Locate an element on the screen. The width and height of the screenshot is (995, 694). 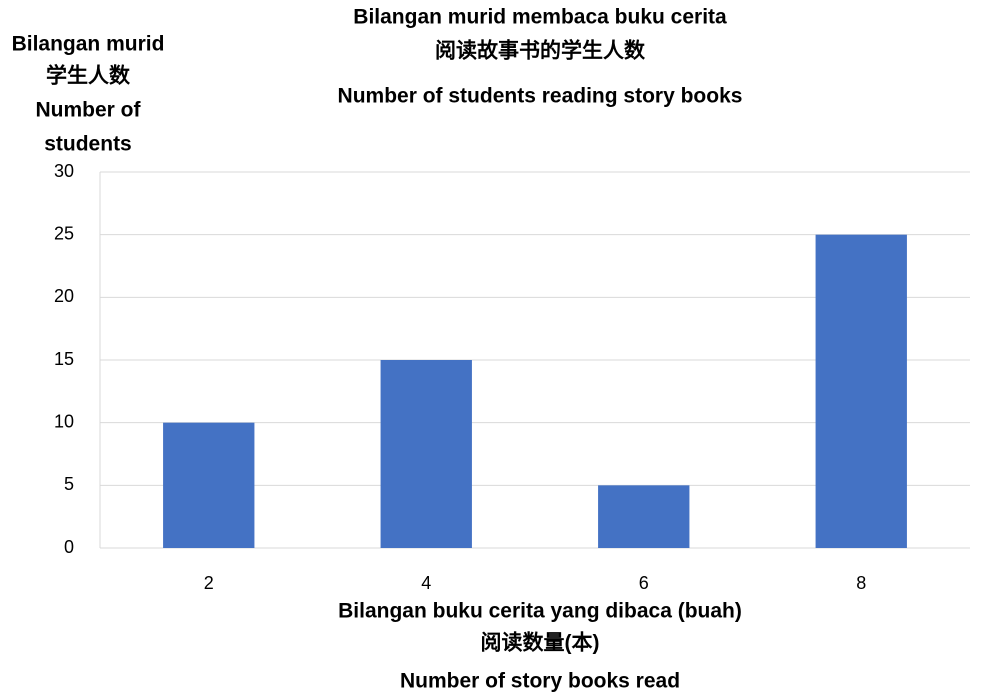
x-tick-label: 6 is located at coordinates (644, 583).